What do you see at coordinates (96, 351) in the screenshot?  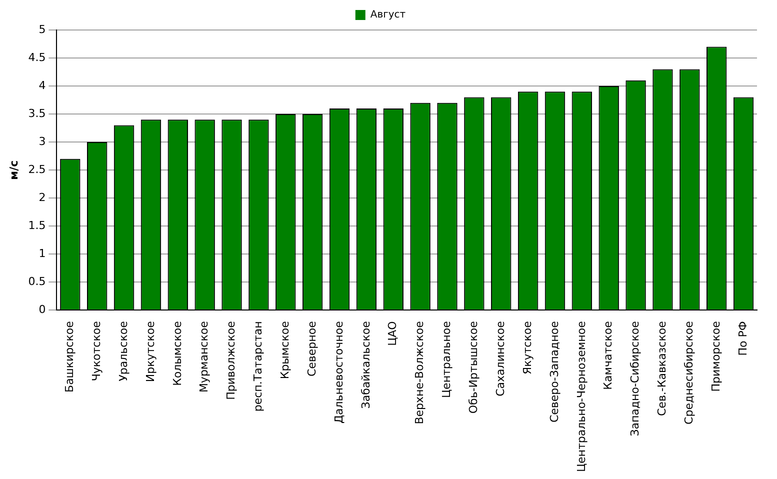 I see `x-tick-label: Чукотское` at bounding box center [96, 351].